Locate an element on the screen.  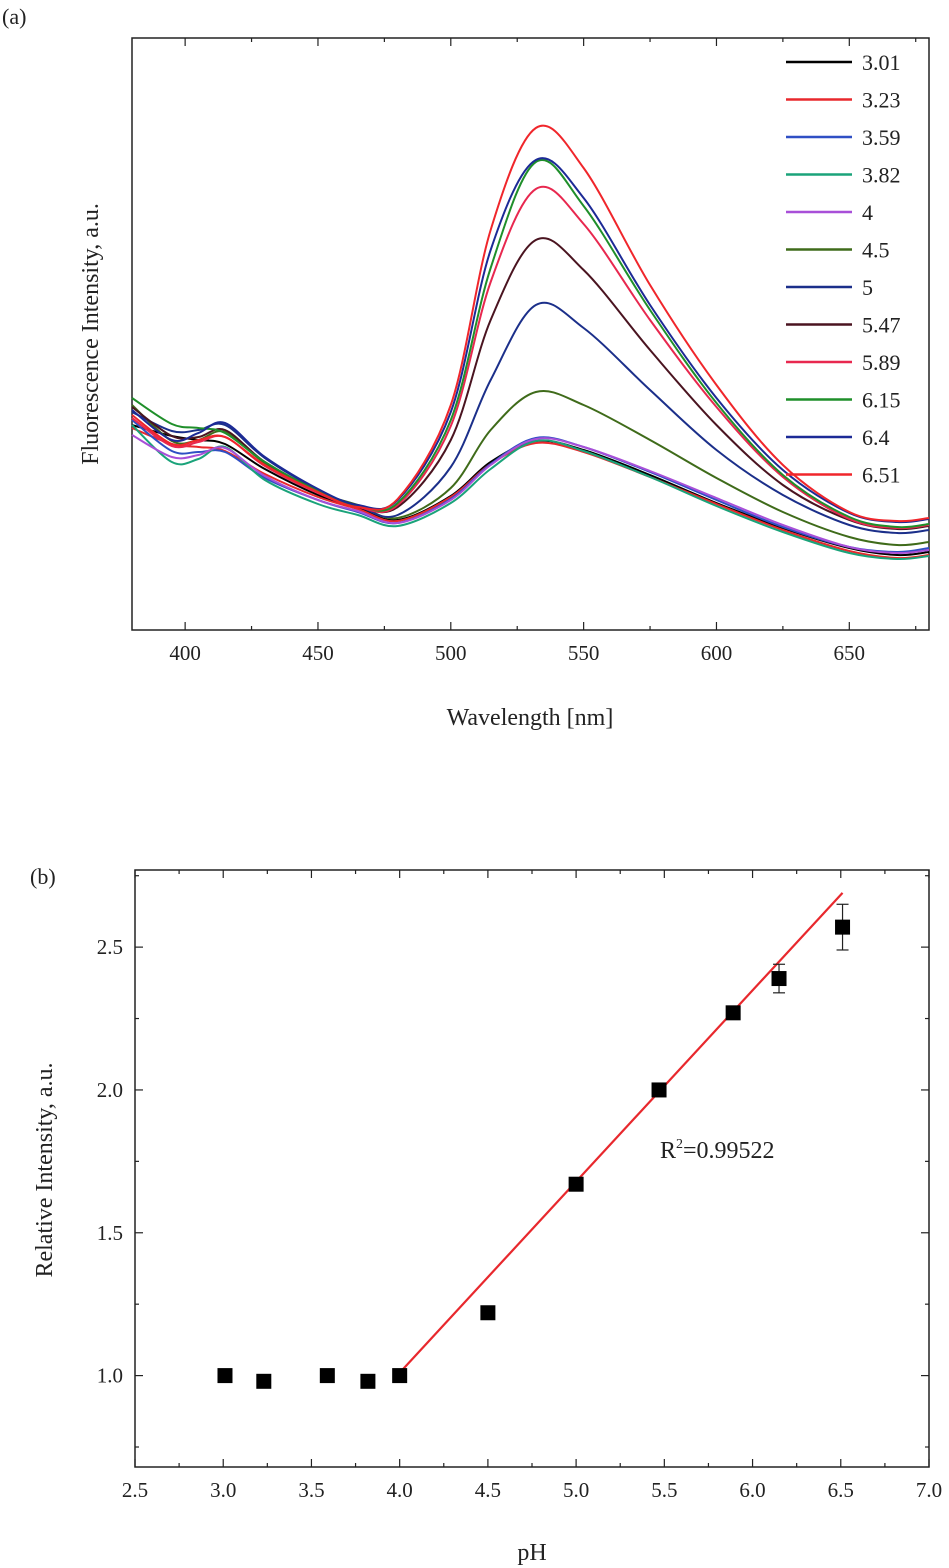
legend-label: 6.51 is located at coordinates (881, 475).